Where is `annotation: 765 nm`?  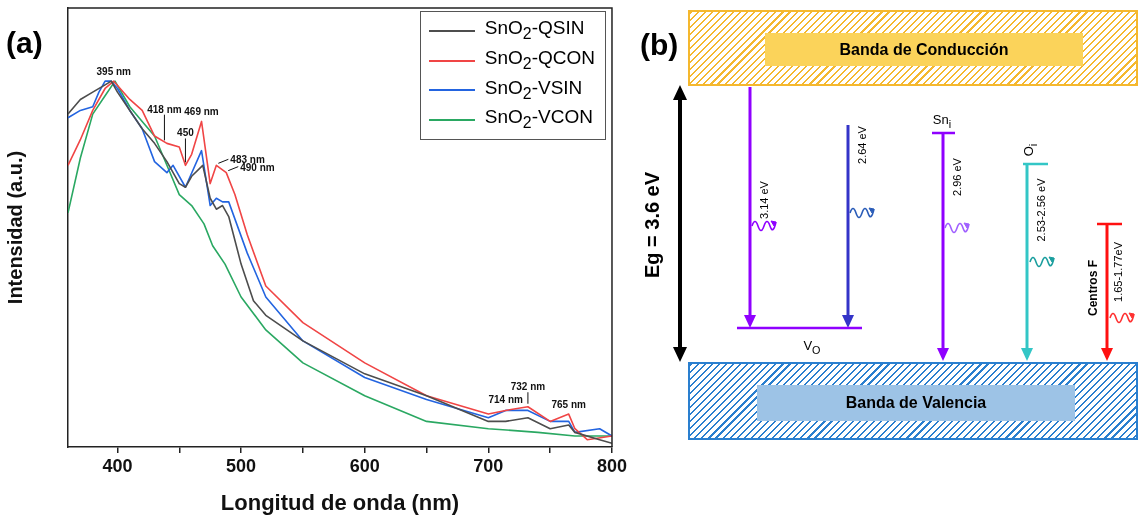 annotation: 765 nm is located at coordinates (569, 405).